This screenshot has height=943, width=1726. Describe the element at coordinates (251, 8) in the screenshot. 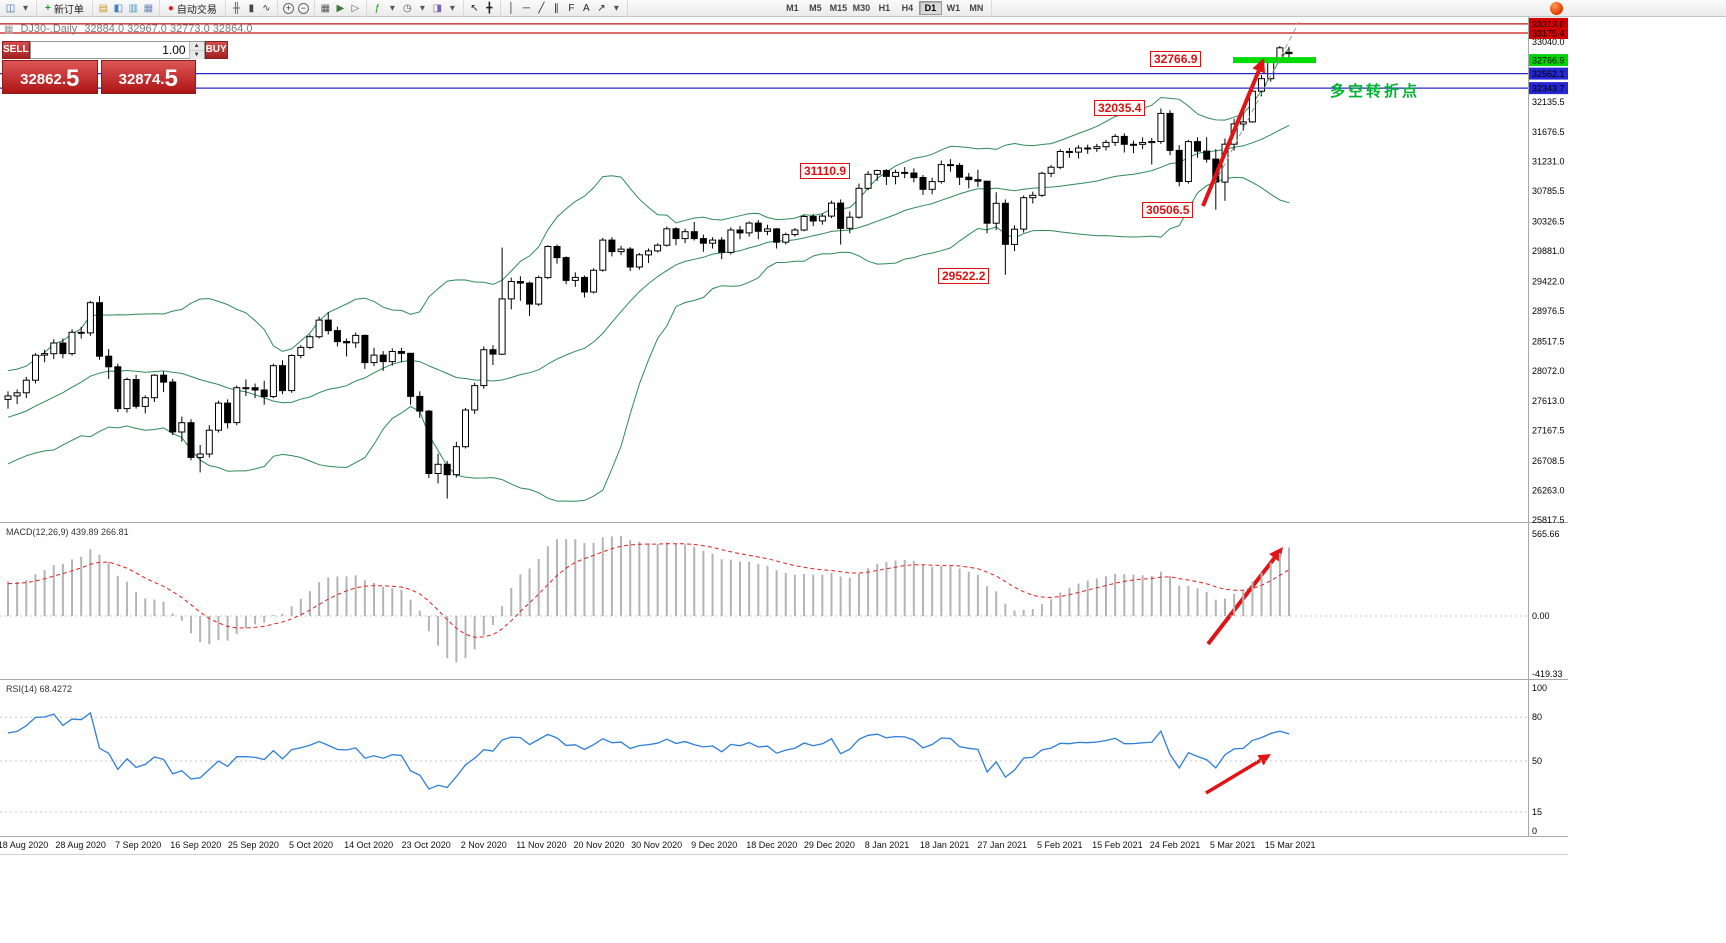

I see `candlestick-chart-icon: ▮` at that location.